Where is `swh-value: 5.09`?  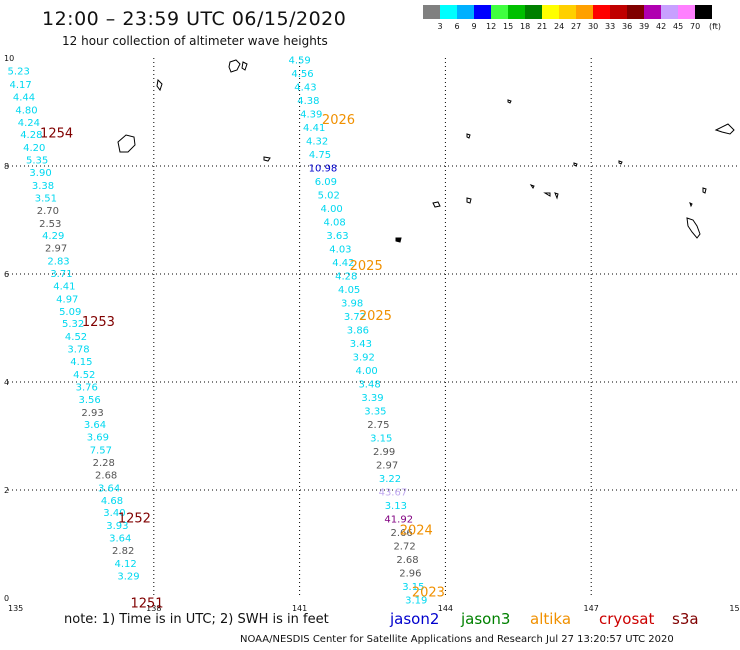 swh-value: 5.09 is located at coordinates (70, 312).